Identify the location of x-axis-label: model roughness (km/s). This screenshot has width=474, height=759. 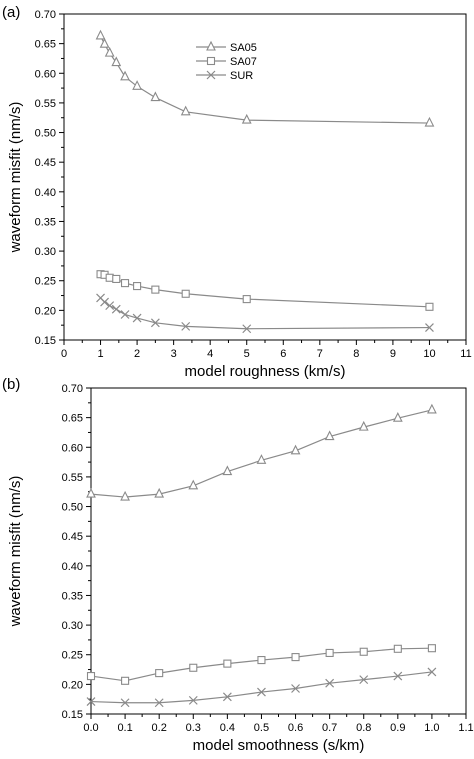
(265, 371).